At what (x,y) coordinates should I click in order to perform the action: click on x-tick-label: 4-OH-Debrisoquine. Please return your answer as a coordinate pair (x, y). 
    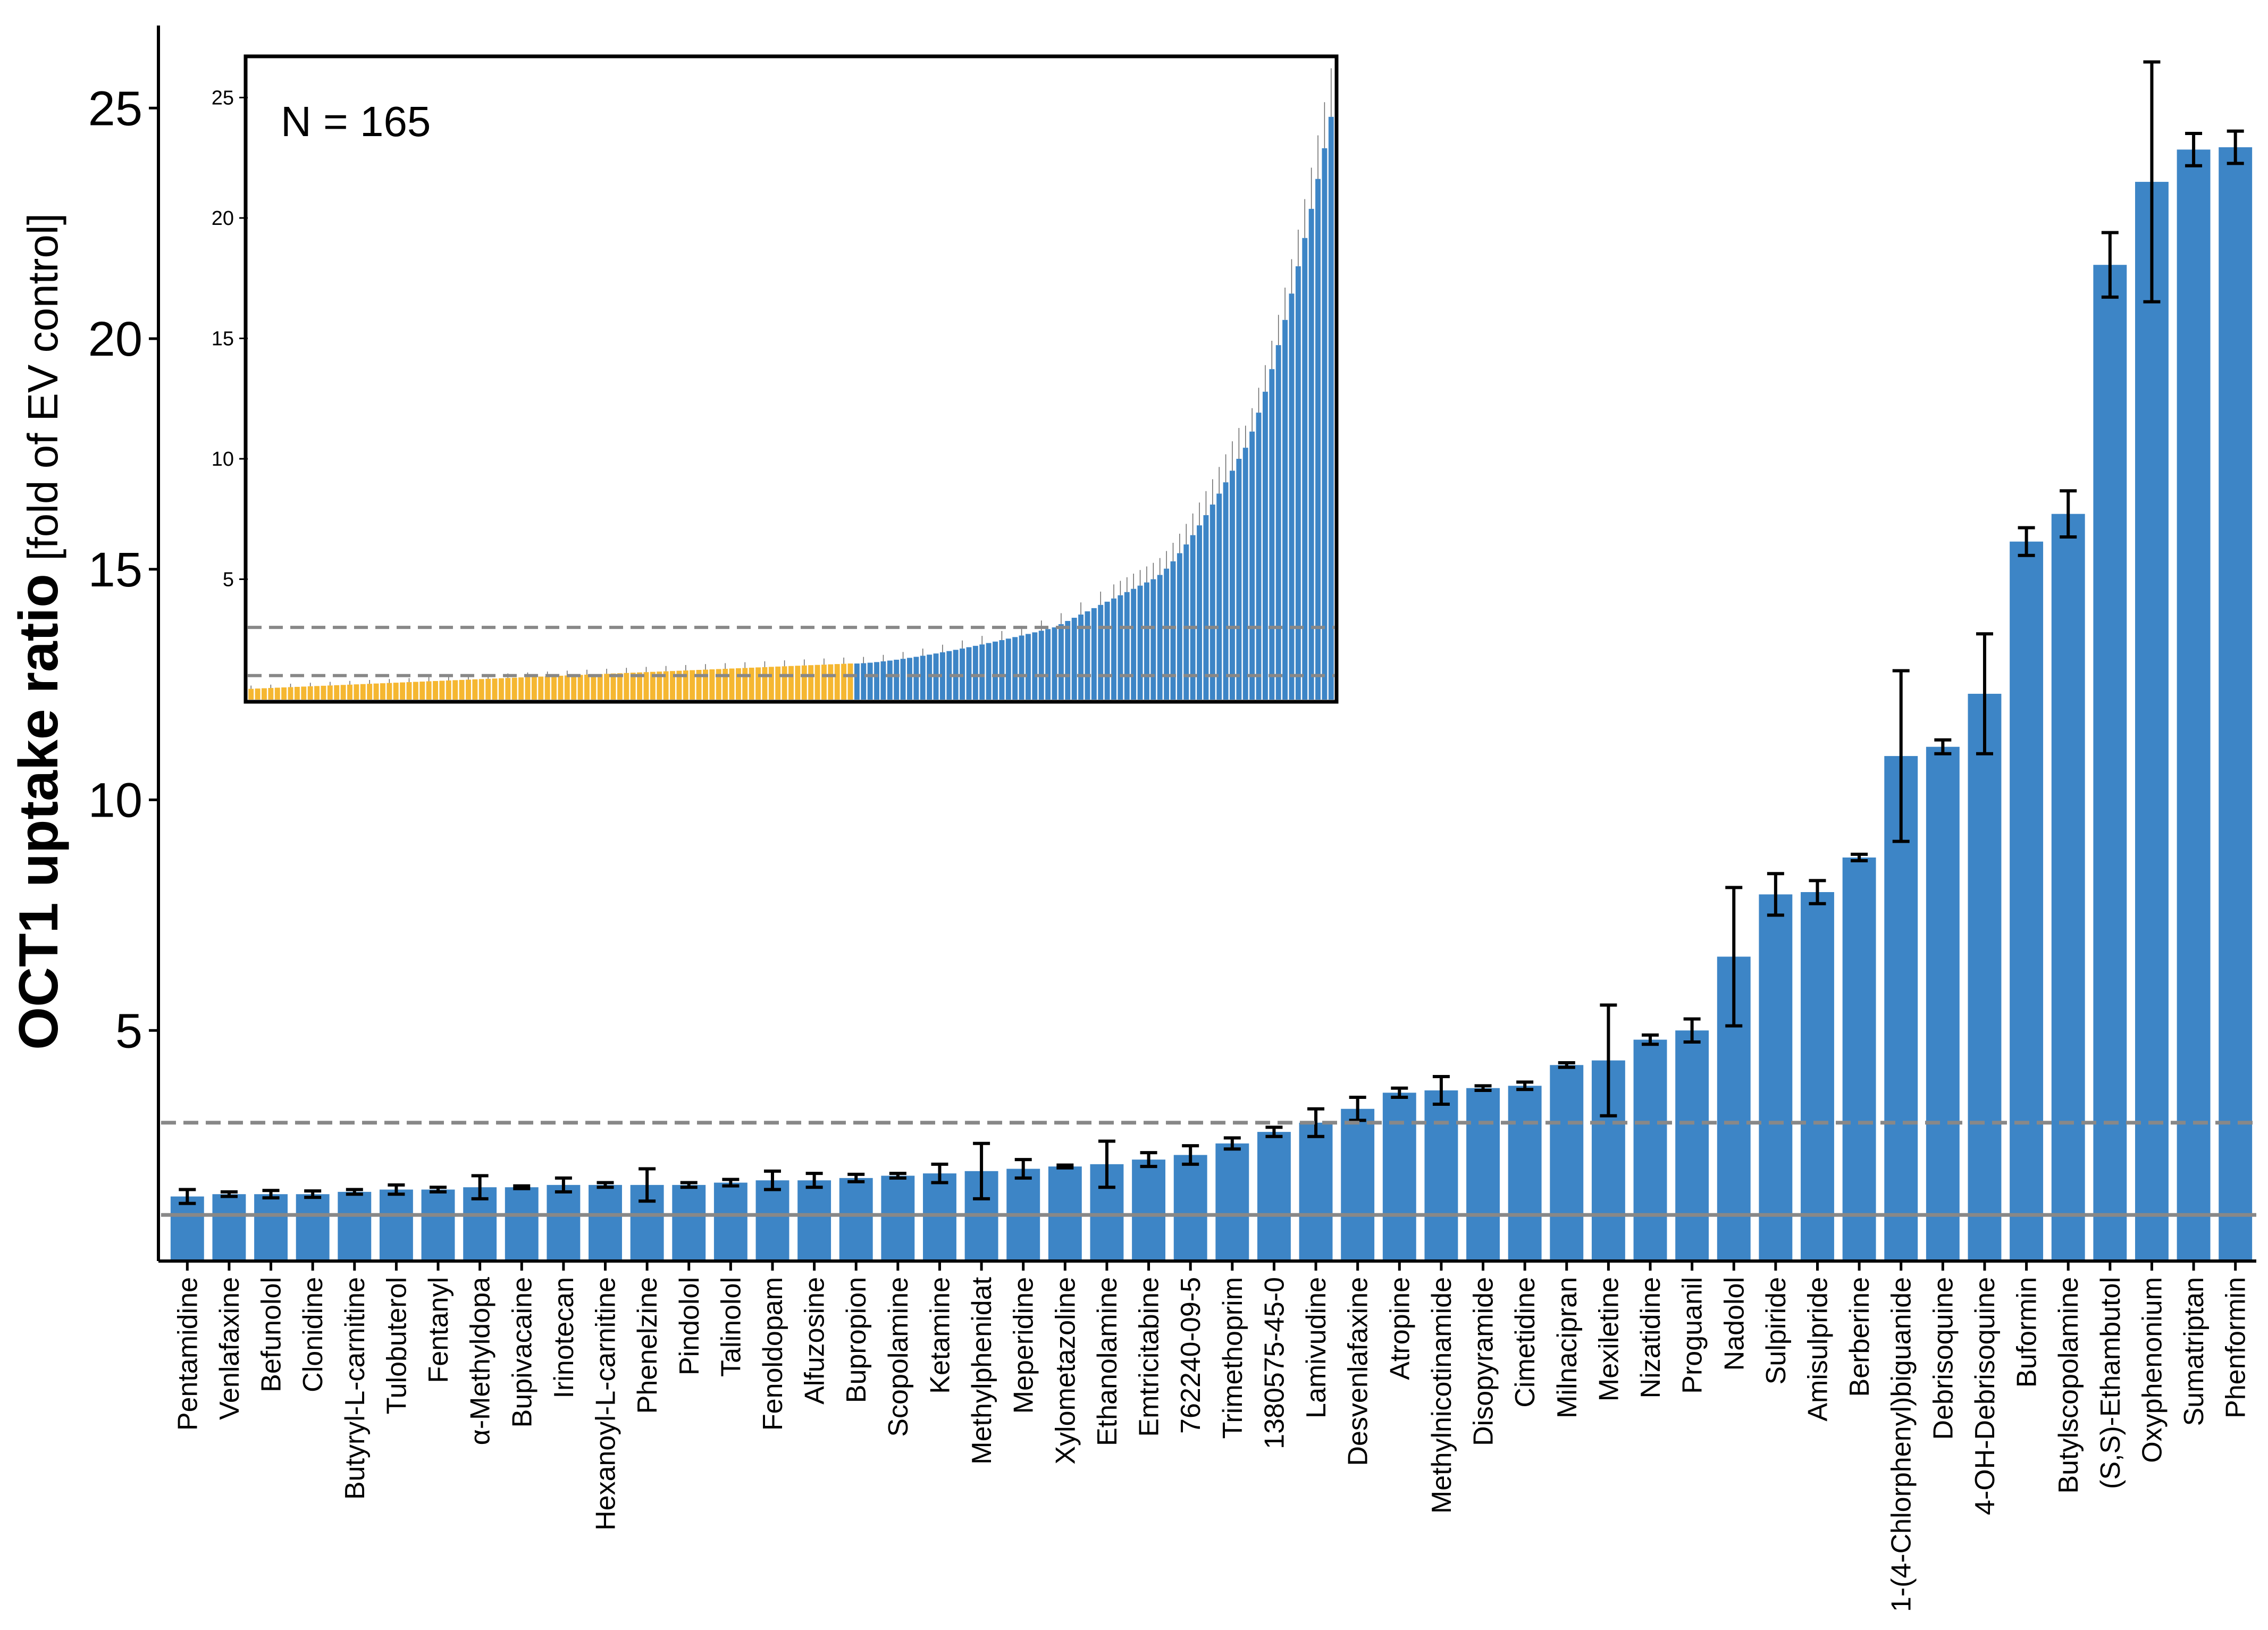
    Looking at the image, I should click on (1985, 1396).